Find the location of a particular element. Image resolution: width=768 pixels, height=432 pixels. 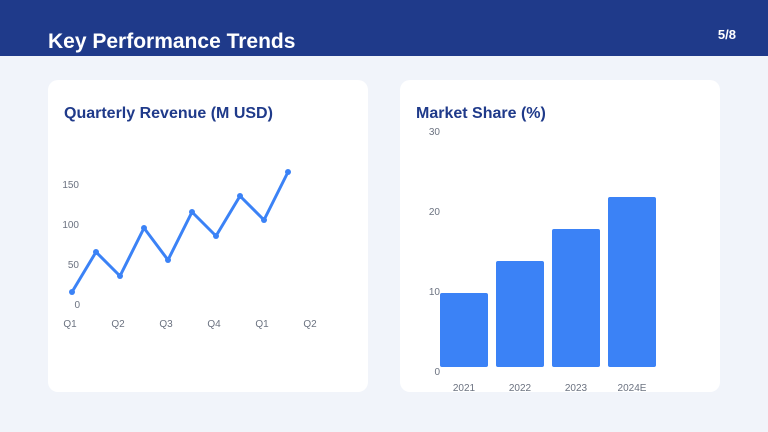

revenue-ytick: 50 is located at coordinates (74, 265).